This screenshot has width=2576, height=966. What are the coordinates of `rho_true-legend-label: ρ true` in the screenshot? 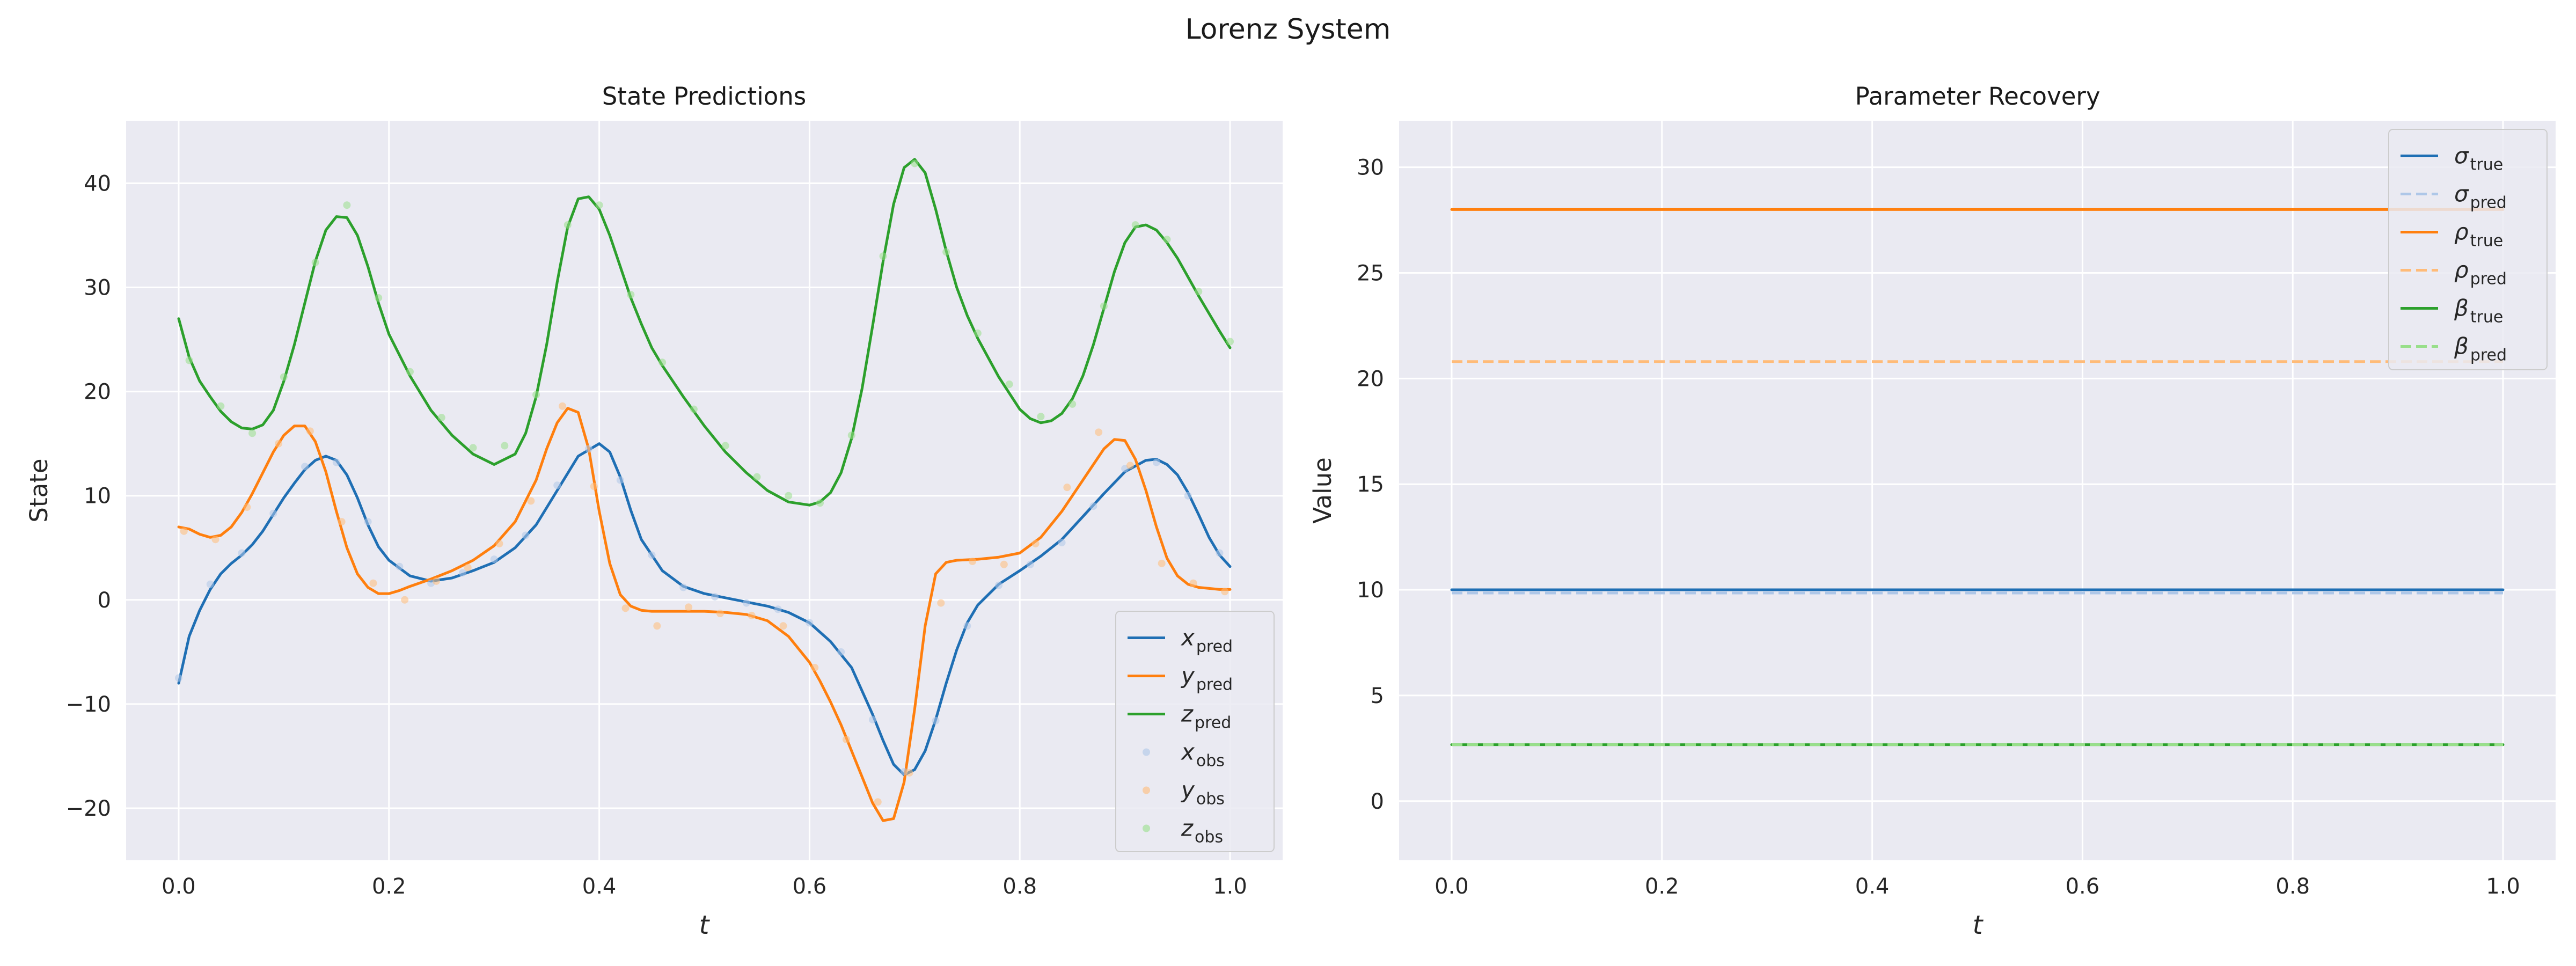 It's located at (2478, 235).